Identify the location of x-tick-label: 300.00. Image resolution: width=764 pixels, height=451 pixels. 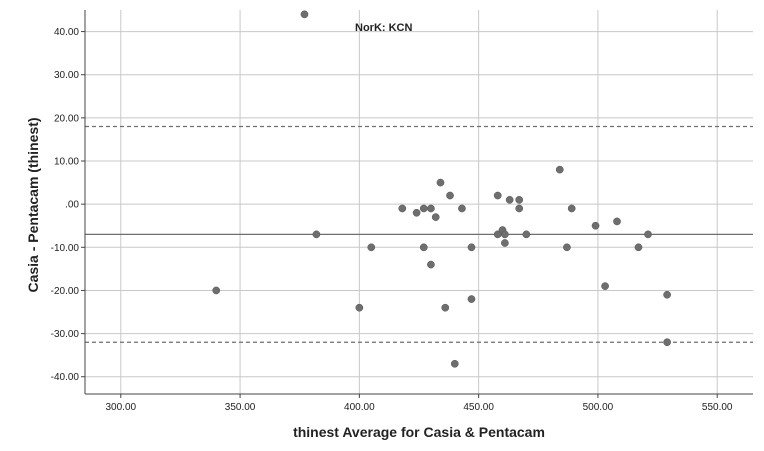
(120, 407).